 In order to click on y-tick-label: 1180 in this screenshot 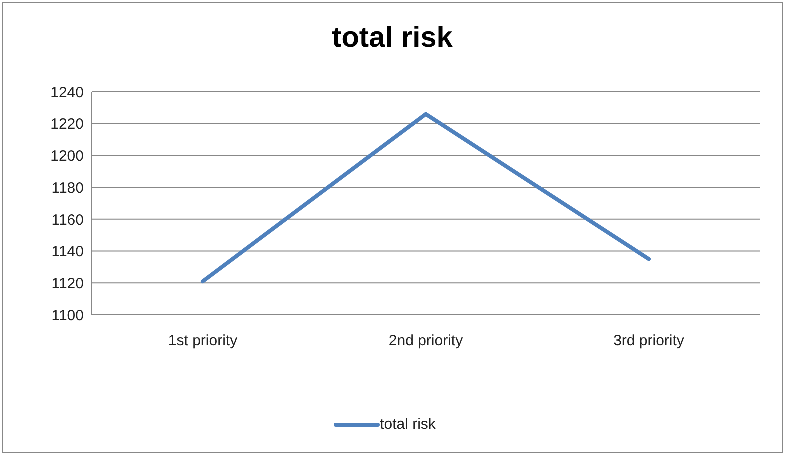, I will do `click(68, 188)`.